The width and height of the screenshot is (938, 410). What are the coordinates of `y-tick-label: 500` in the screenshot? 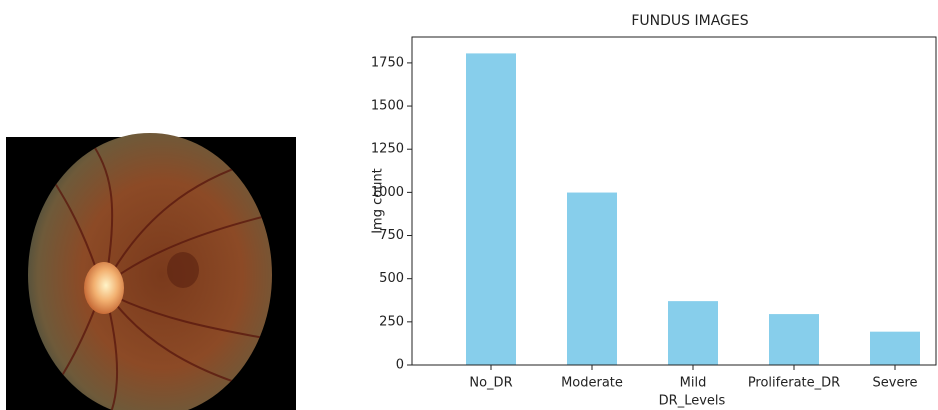 It's located at (391, 278).